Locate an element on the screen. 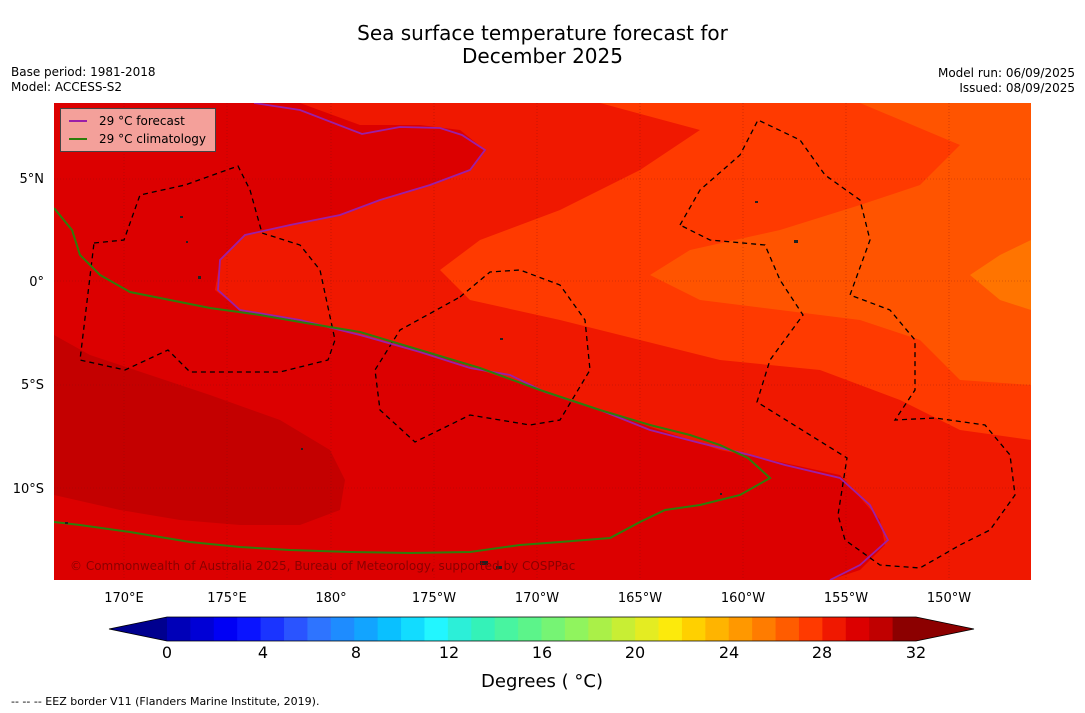 The width and height of the screenshot is (1085, 713). sst-region-31-east is located at coordinates (840, 244).